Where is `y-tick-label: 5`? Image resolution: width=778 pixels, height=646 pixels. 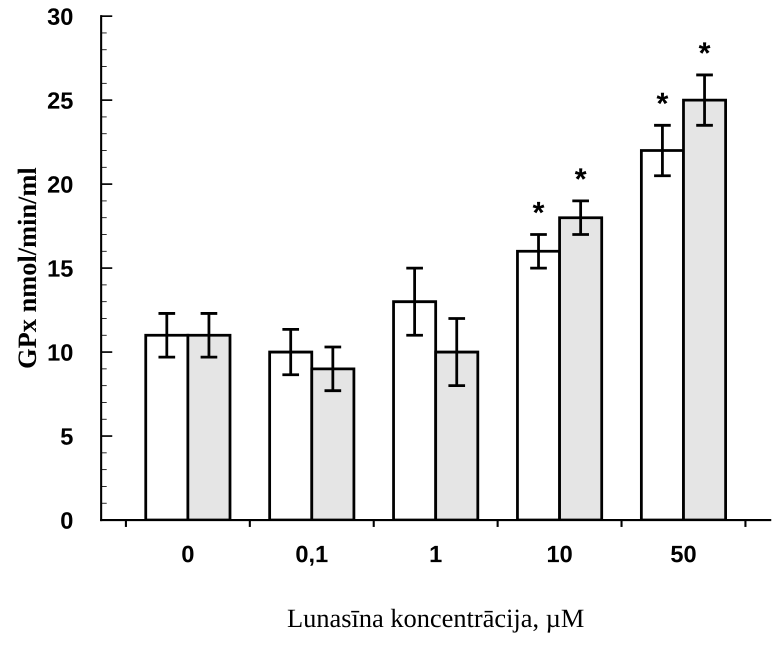
y-tick-label: 5 is located at coordinates (66, 436).